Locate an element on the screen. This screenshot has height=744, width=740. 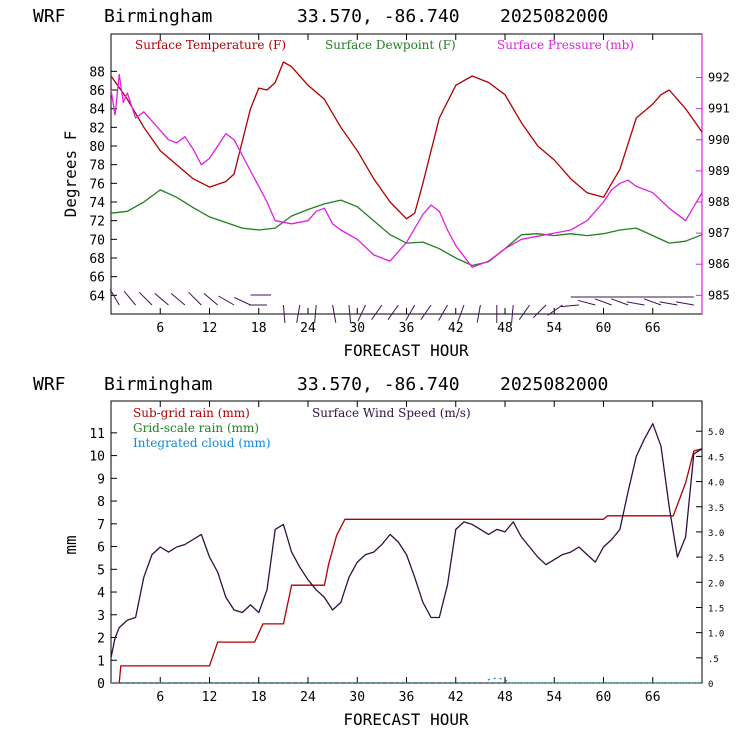
y-tick-label: 88 is located at coordinates (97, 72).